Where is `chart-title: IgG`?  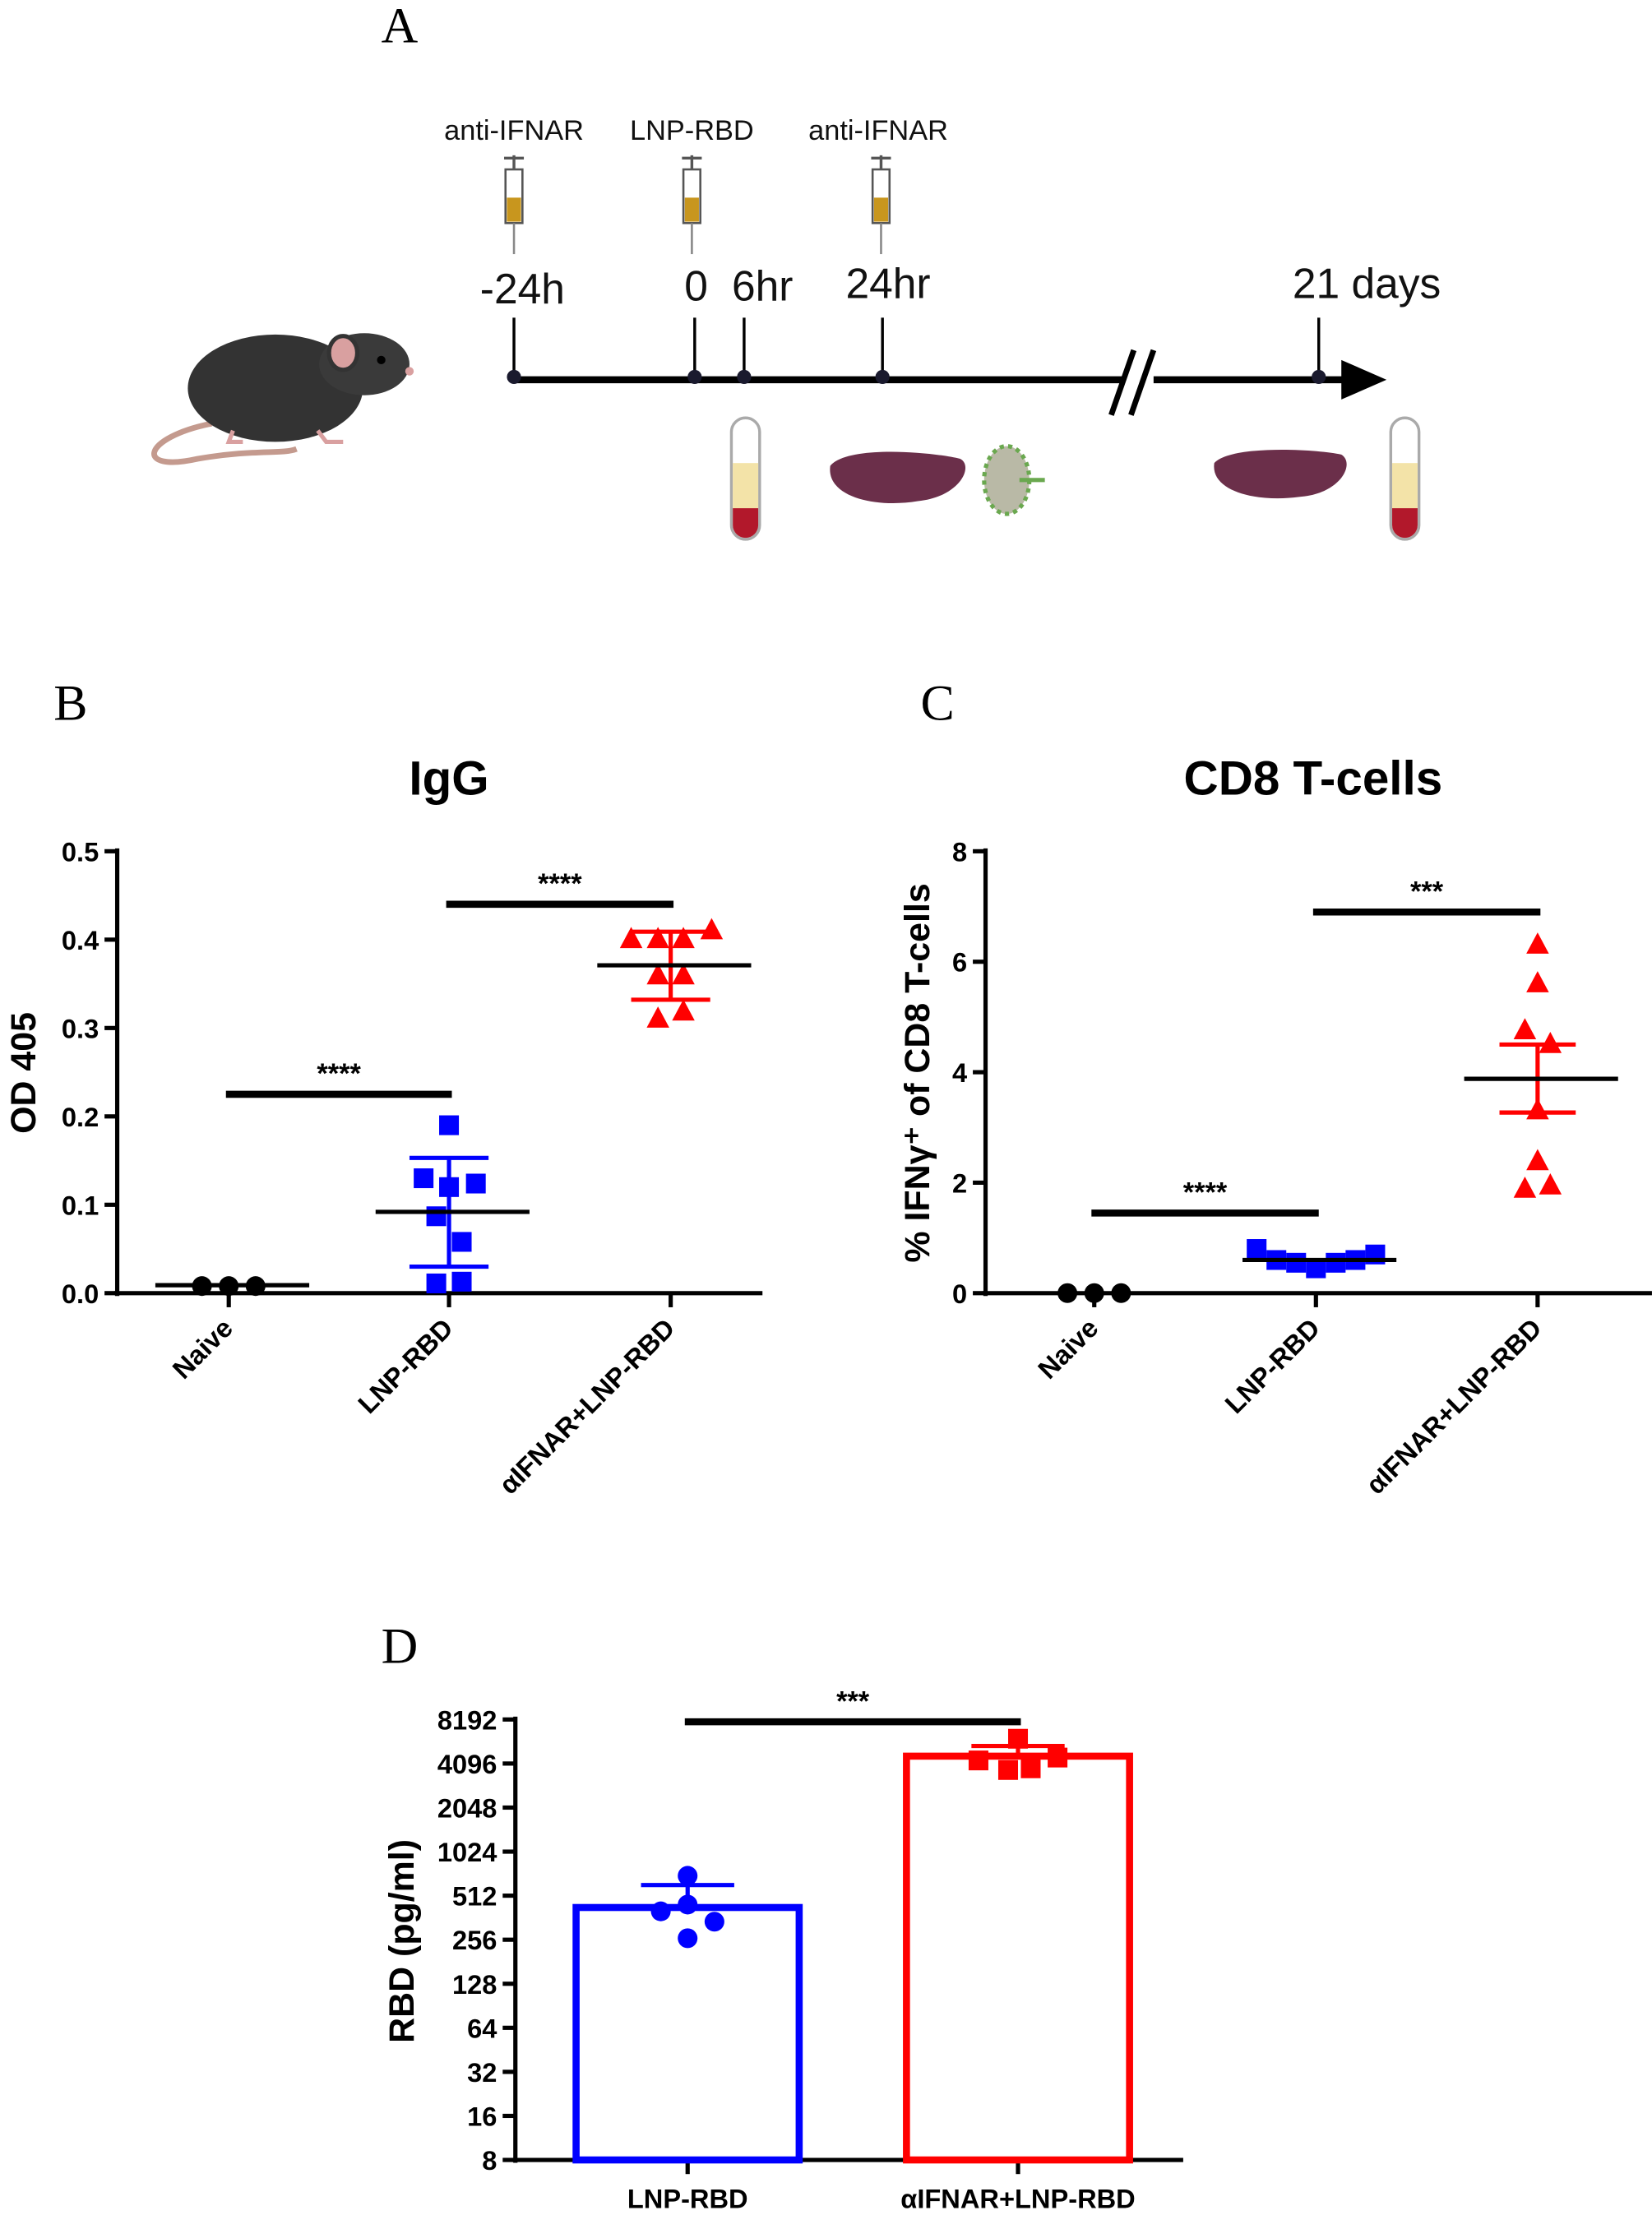
chart-title: IgG is located at coordinates (449, 779).